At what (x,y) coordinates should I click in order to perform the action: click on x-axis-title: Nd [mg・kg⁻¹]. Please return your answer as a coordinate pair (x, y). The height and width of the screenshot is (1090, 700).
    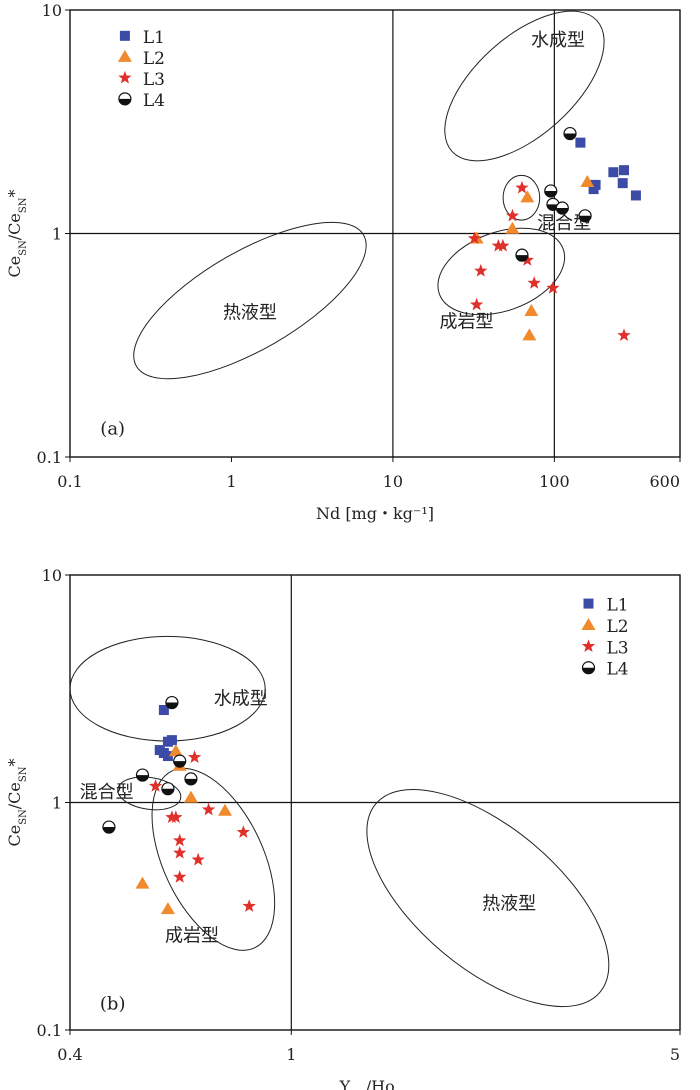
    Looking at the image, I should click on (375, 513).